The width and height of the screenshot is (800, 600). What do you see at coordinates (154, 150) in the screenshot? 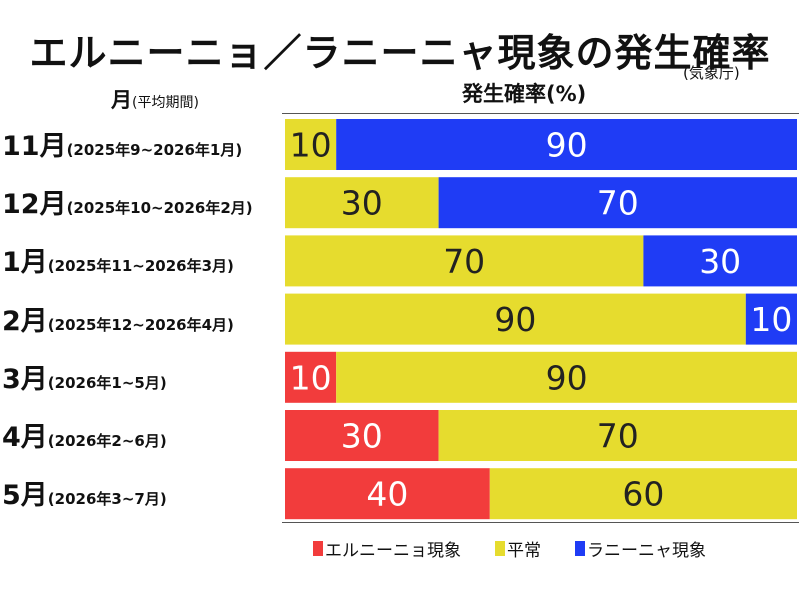
I see `category-period: (2025年9~2026年1月)` at bounding box center [154, 150].